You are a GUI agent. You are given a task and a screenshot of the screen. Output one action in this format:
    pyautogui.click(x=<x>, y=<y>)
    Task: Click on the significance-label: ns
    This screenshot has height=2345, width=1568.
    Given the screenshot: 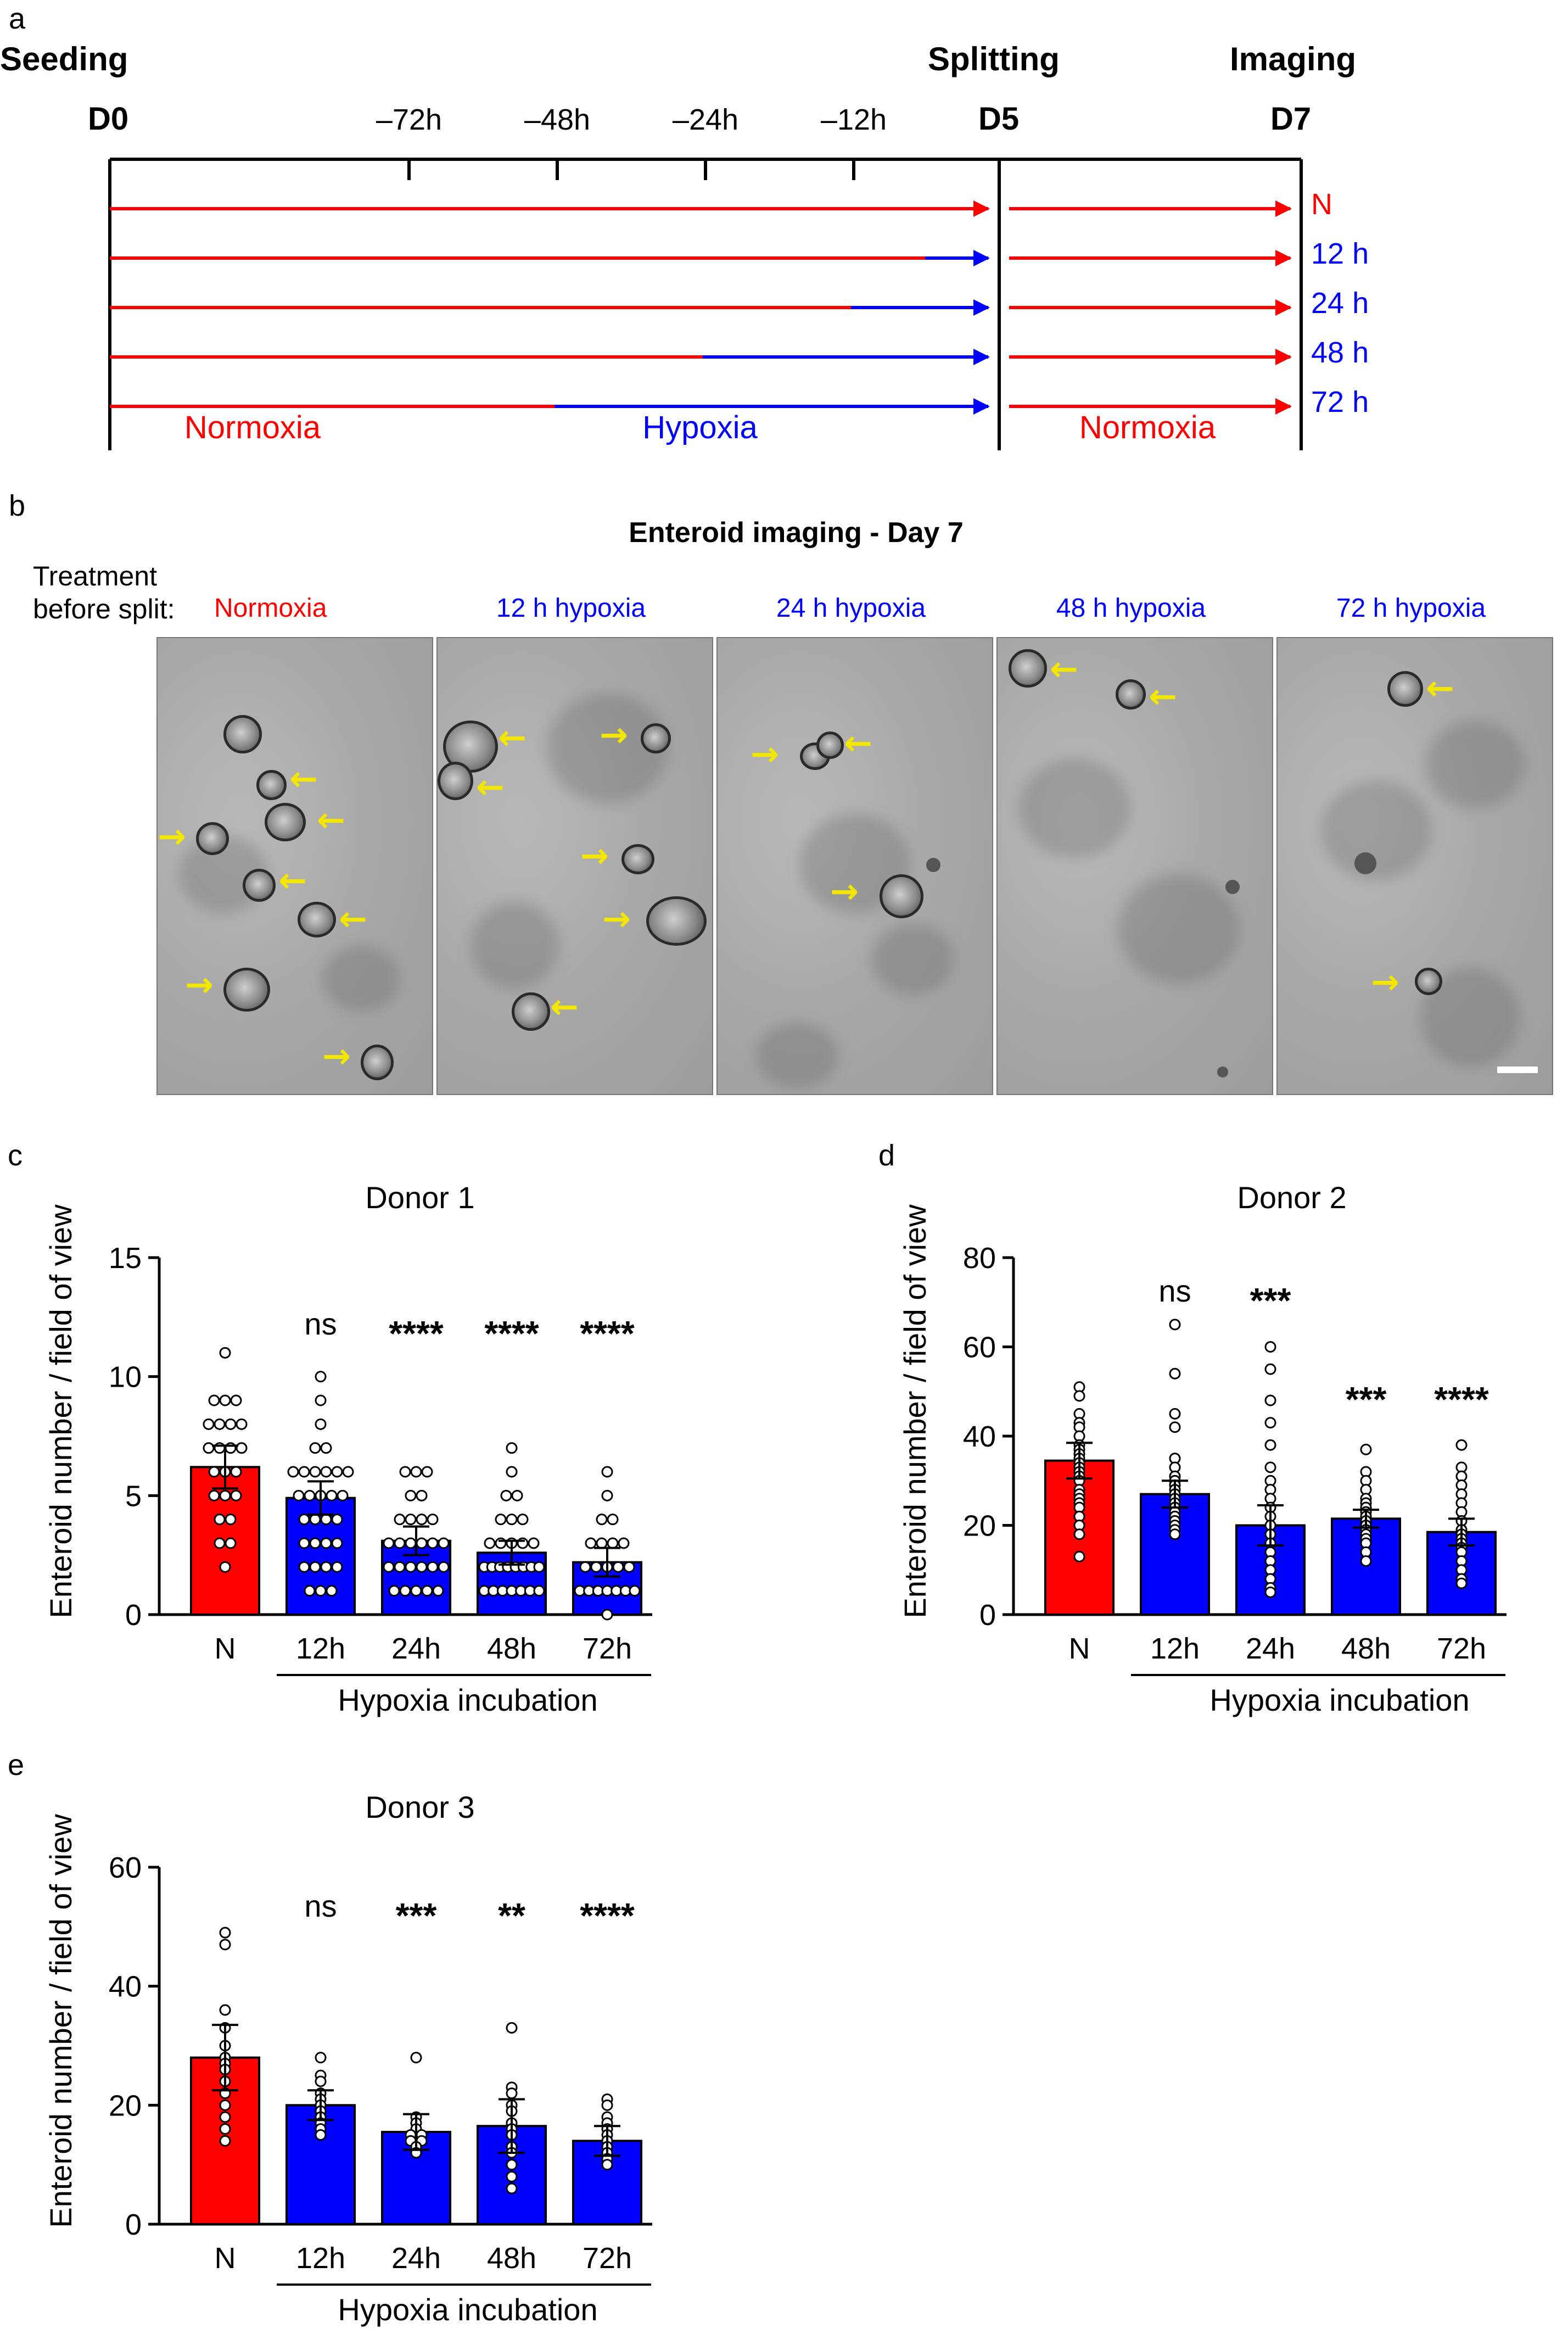 What is the action you would take?
    pyautogui.click(x=320, y=1906)
    